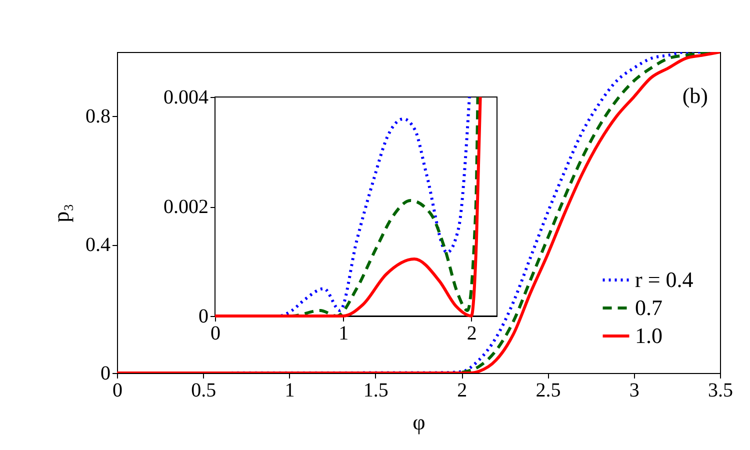  I want to click on x-tick-label: 1.5, so click(375, 391).